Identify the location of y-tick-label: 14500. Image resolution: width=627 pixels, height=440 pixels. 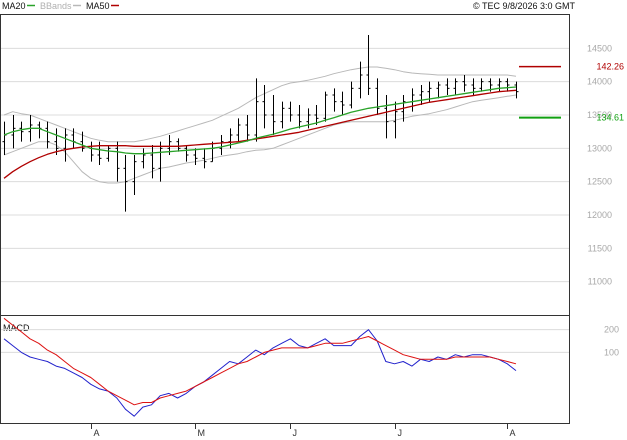
(599, 48).